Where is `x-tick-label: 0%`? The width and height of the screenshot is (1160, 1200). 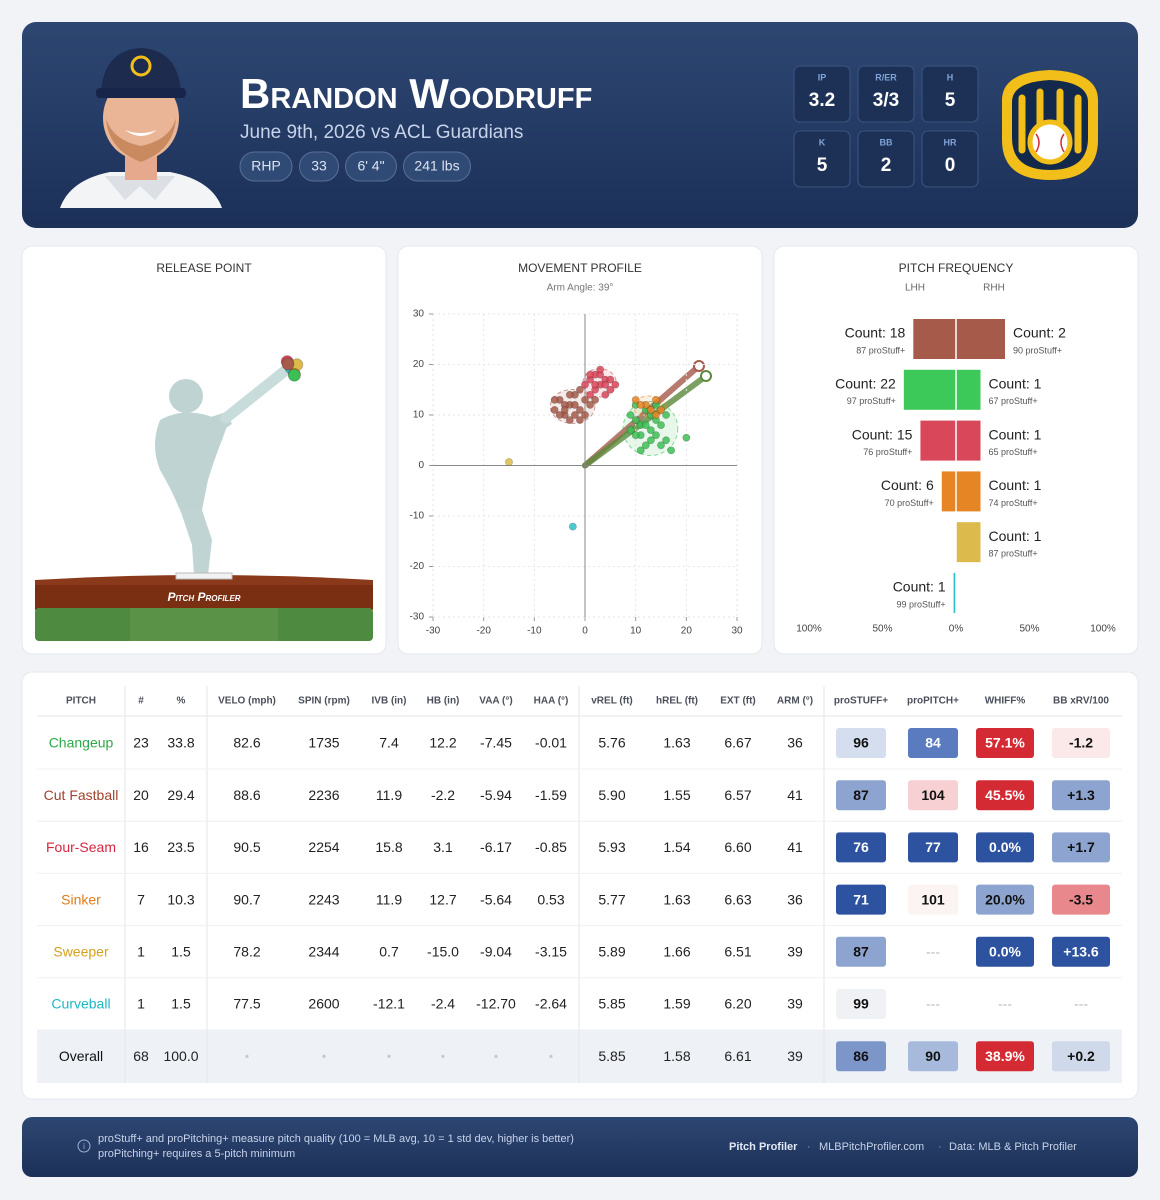
x-tick-label: 0% is located at coordinates (956, 629).